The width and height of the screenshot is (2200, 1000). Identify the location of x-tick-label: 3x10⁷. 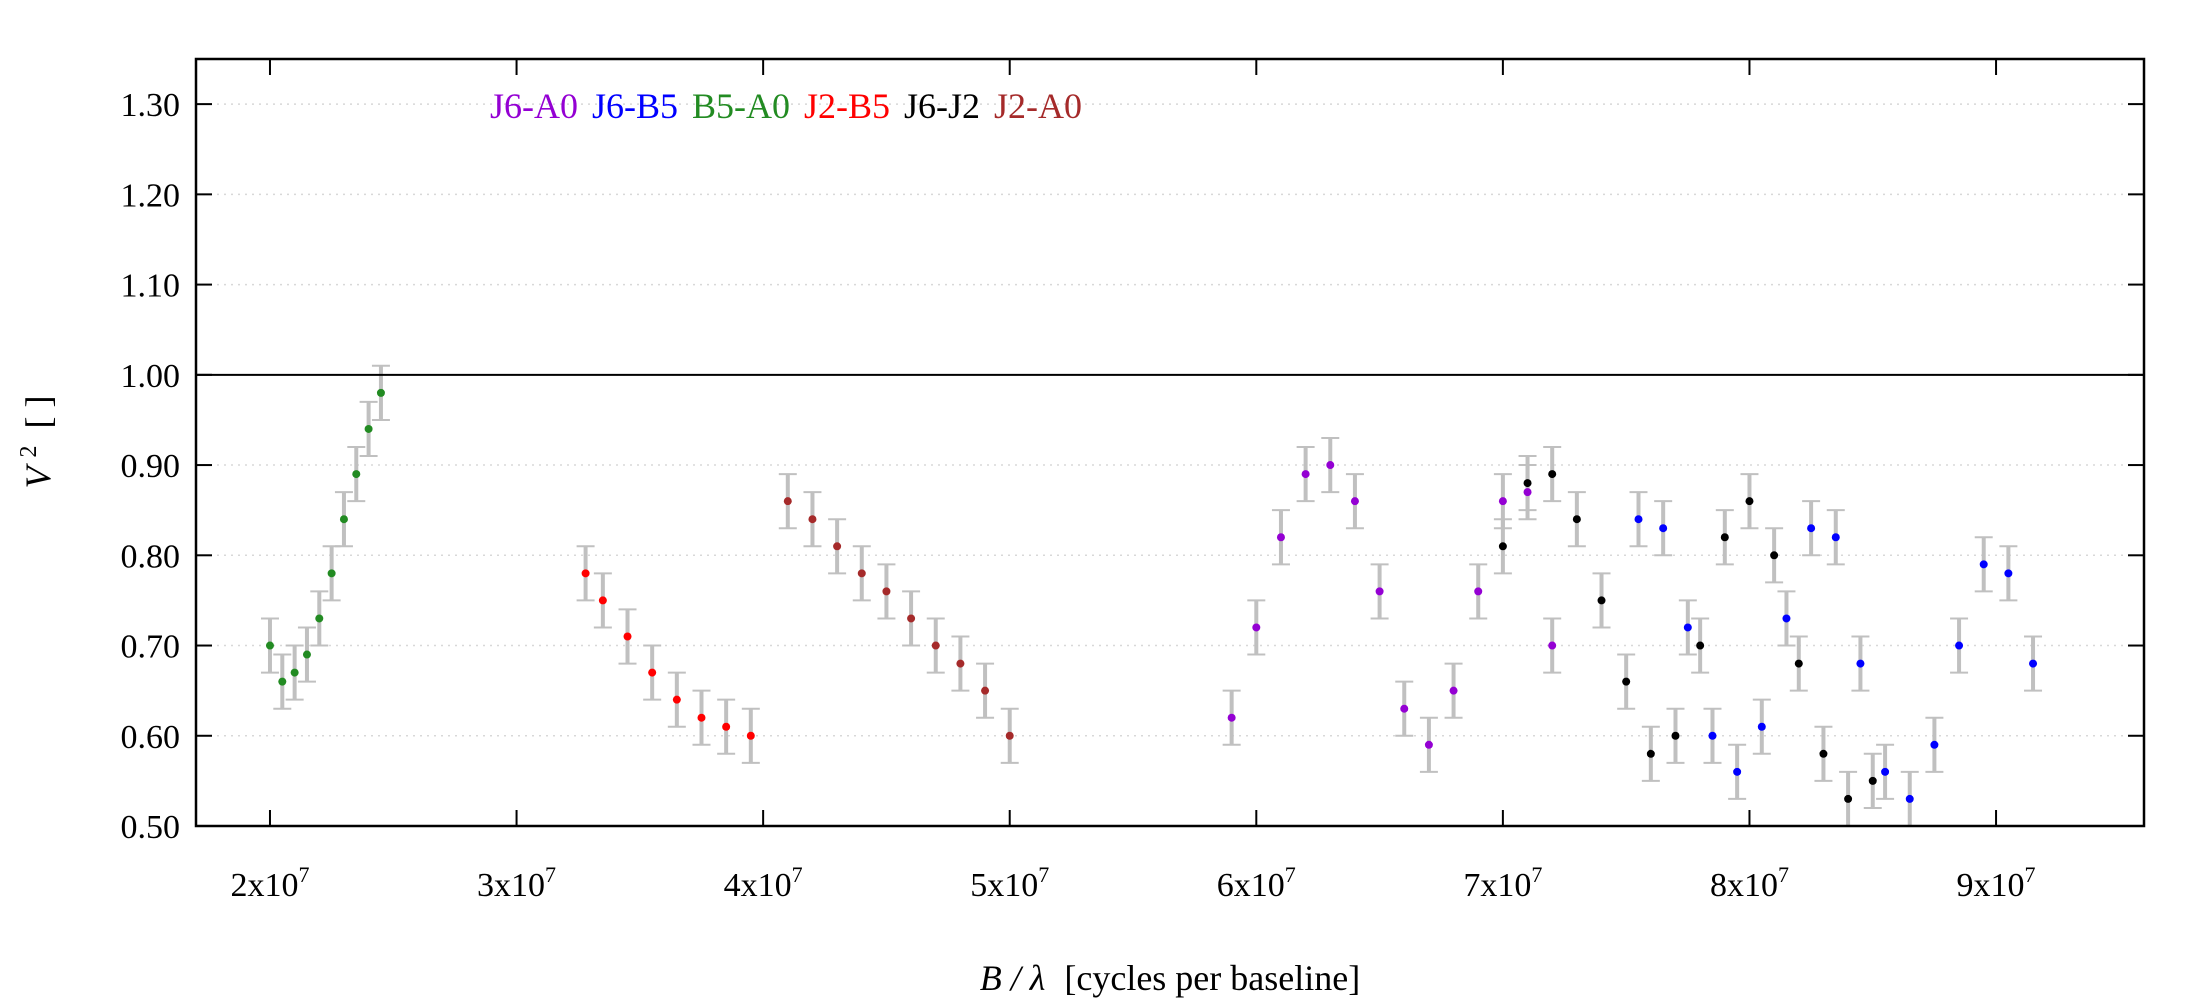
(516, 883).